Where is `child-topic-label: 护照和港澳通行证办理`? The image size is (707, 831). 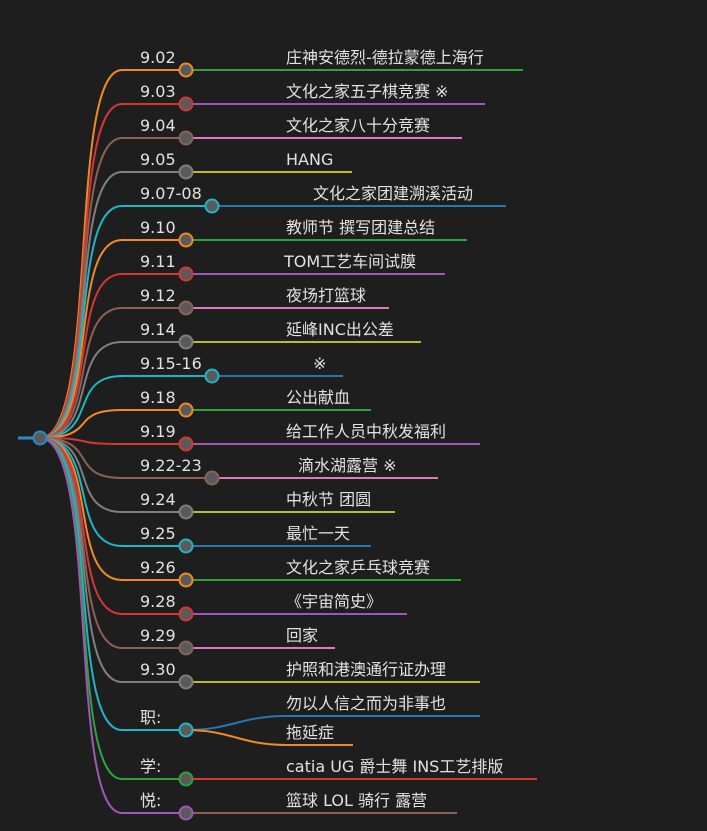 child-topic-label: 护照和港澳通行证办理 is located at coordinates (366, 669).